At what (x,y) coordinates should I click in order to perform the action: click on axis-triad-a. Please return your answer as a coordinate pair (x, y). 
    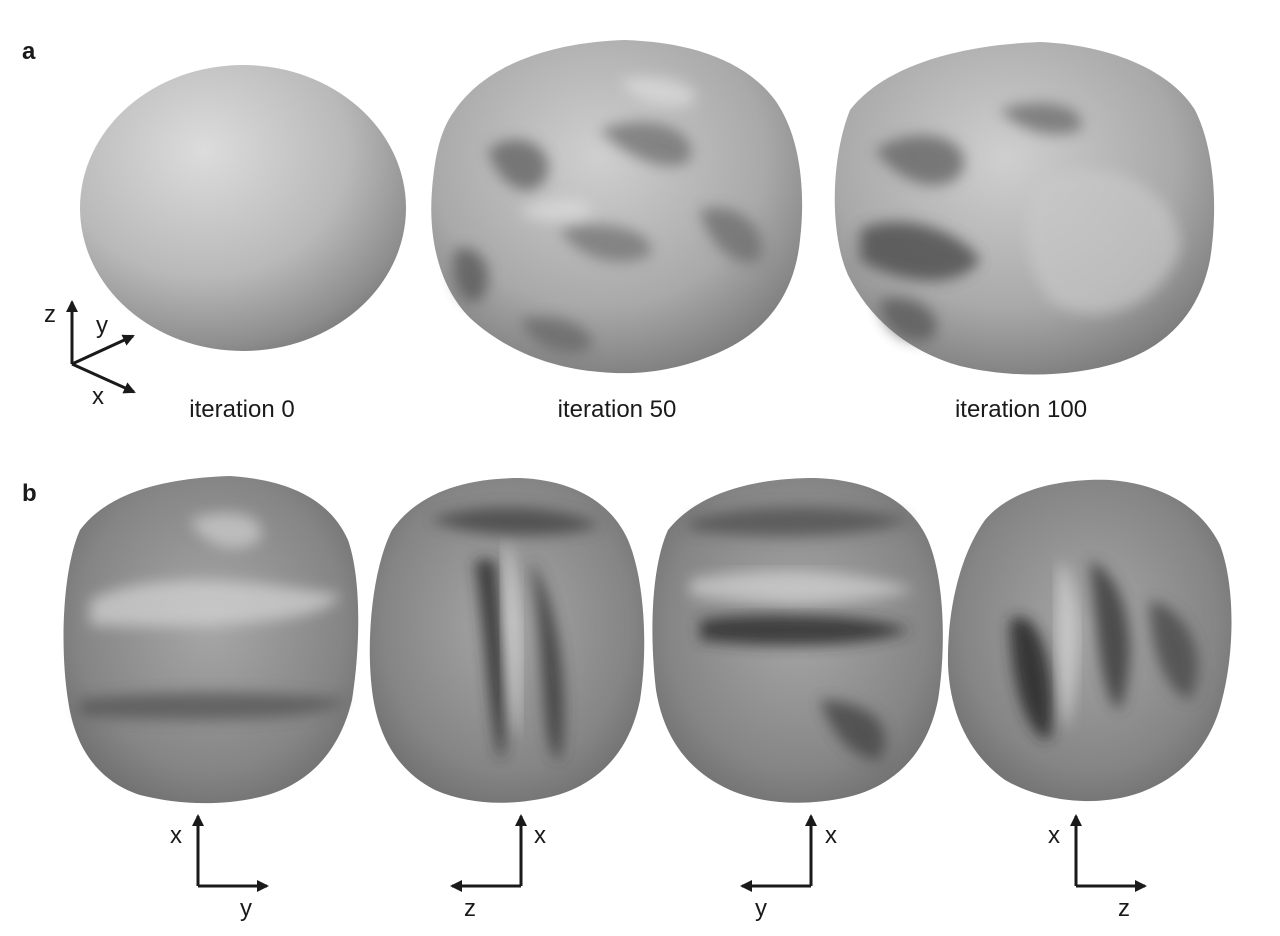
    Looking at the image, I should click on (101, 347).